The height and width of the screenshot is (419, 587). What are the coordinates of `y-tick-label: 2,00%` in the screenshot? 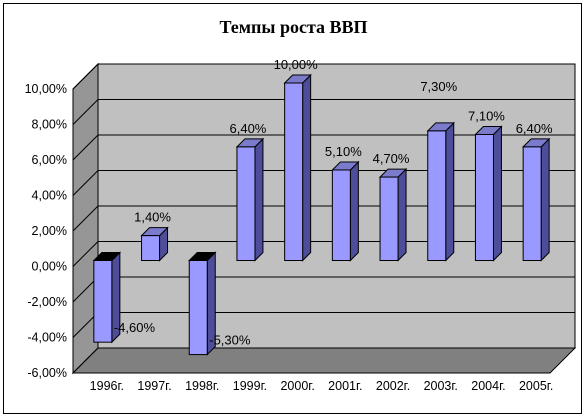 It's located at (49, 231).